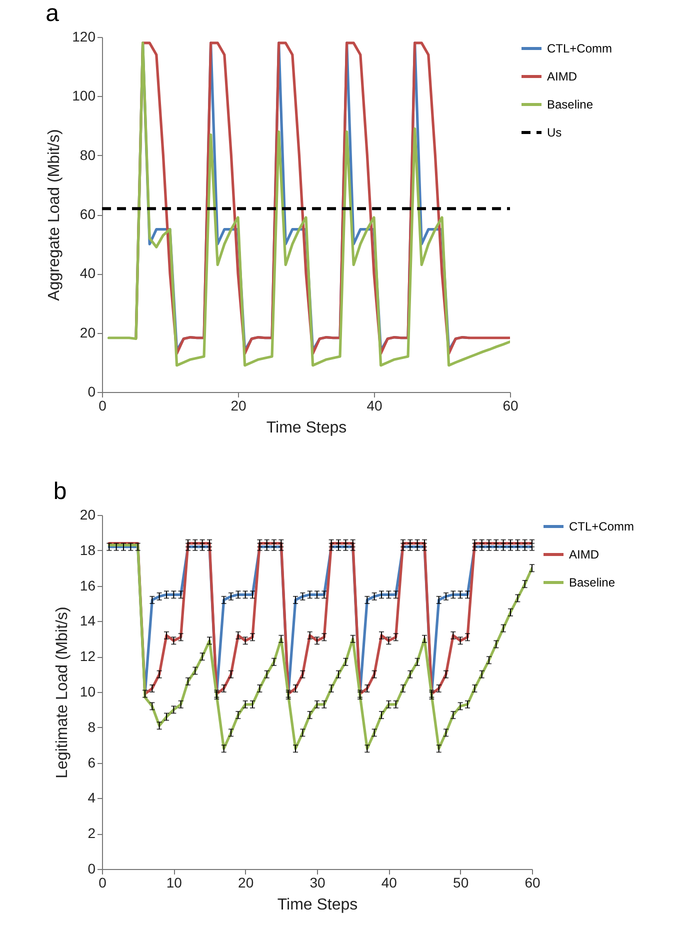 The height and width of the screenshot is (939, 683). What do you see at coordinates (88, 214) in the screenshot?
I see `y-tick-label: 60` at bounding box center [88, 214].